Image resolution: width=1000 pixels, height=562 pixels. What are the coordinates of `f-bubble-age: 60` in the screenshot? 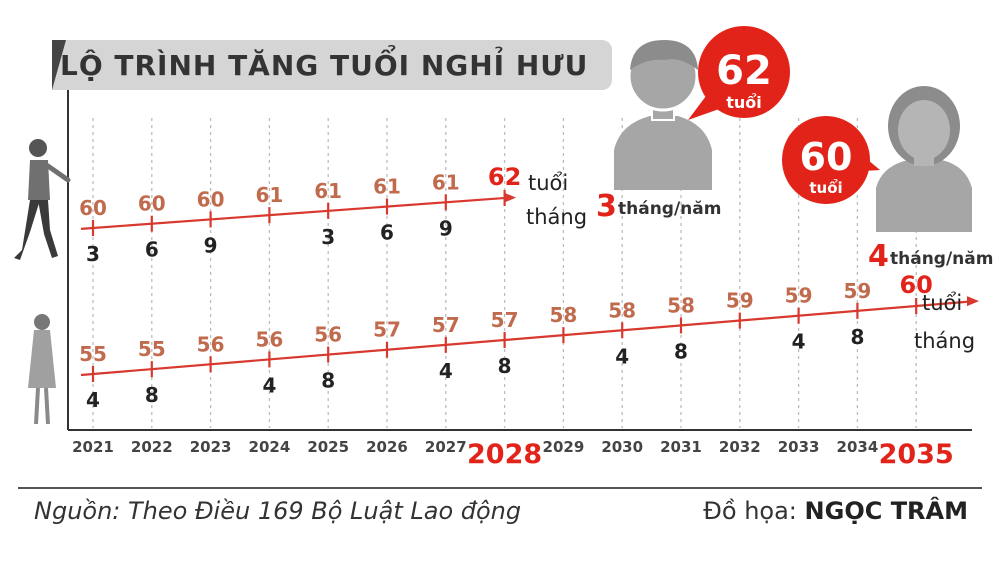 It's located at (826, 157).